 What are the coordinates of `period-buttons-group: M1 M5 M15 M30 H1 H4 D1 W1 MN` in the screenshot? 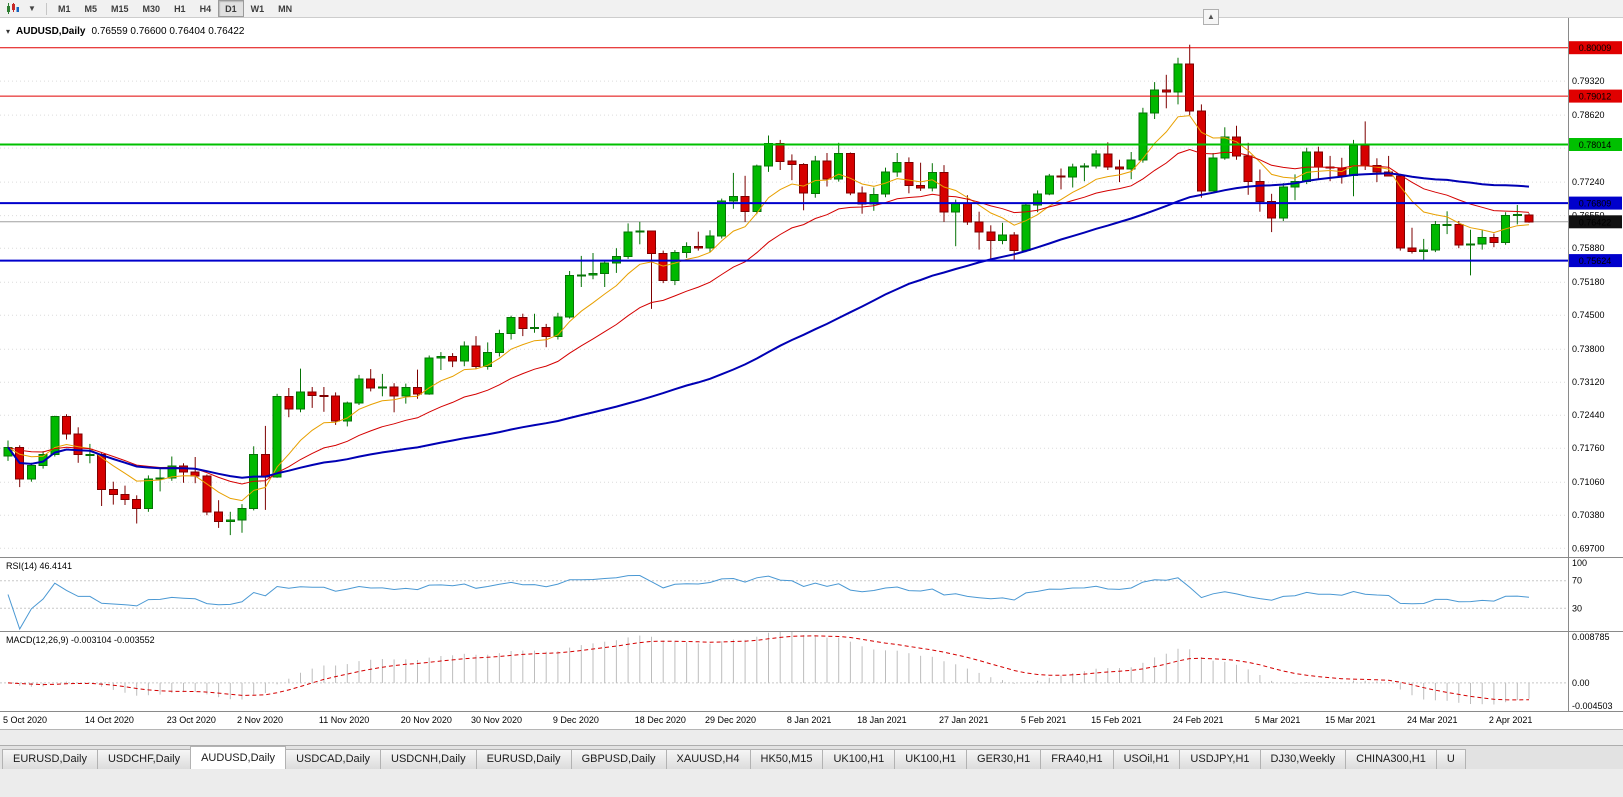 It's located at (175, 8).